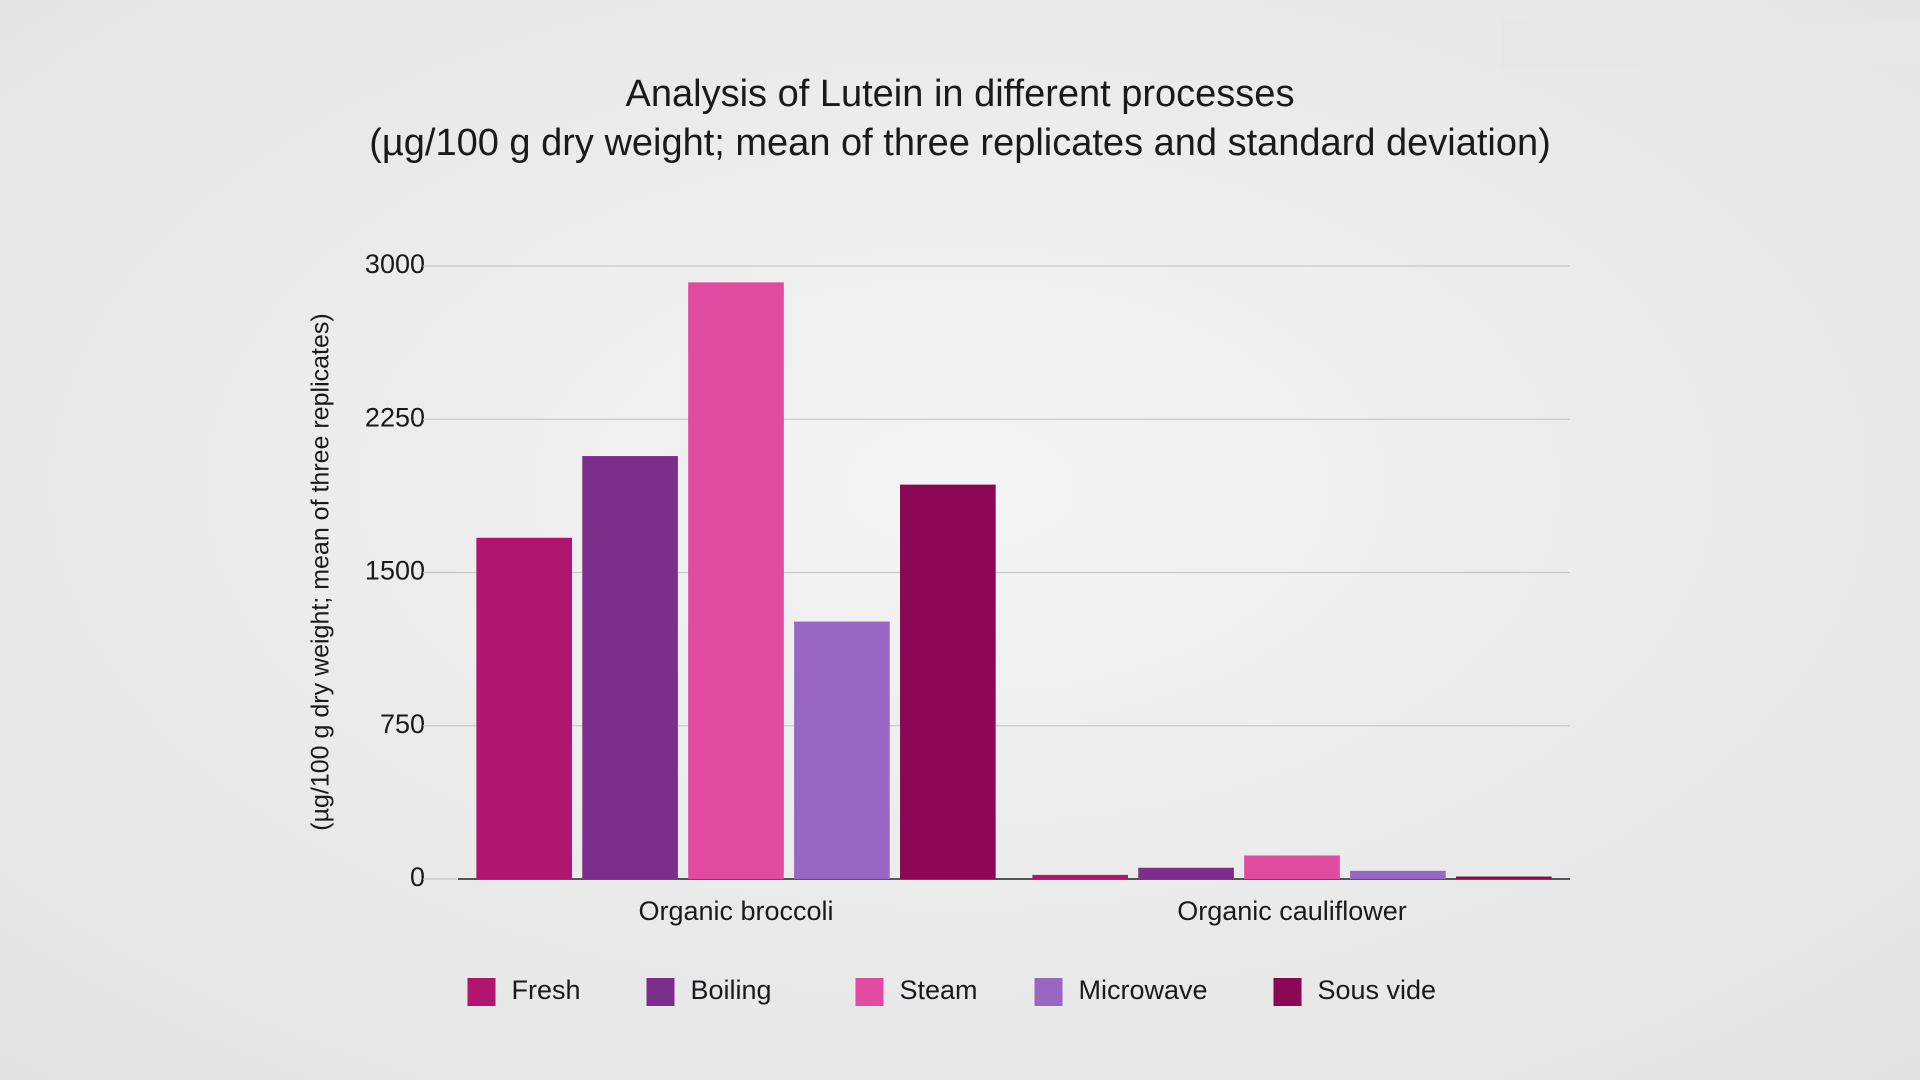  I want to click on legend-label: Fresh, so click(546, 990).